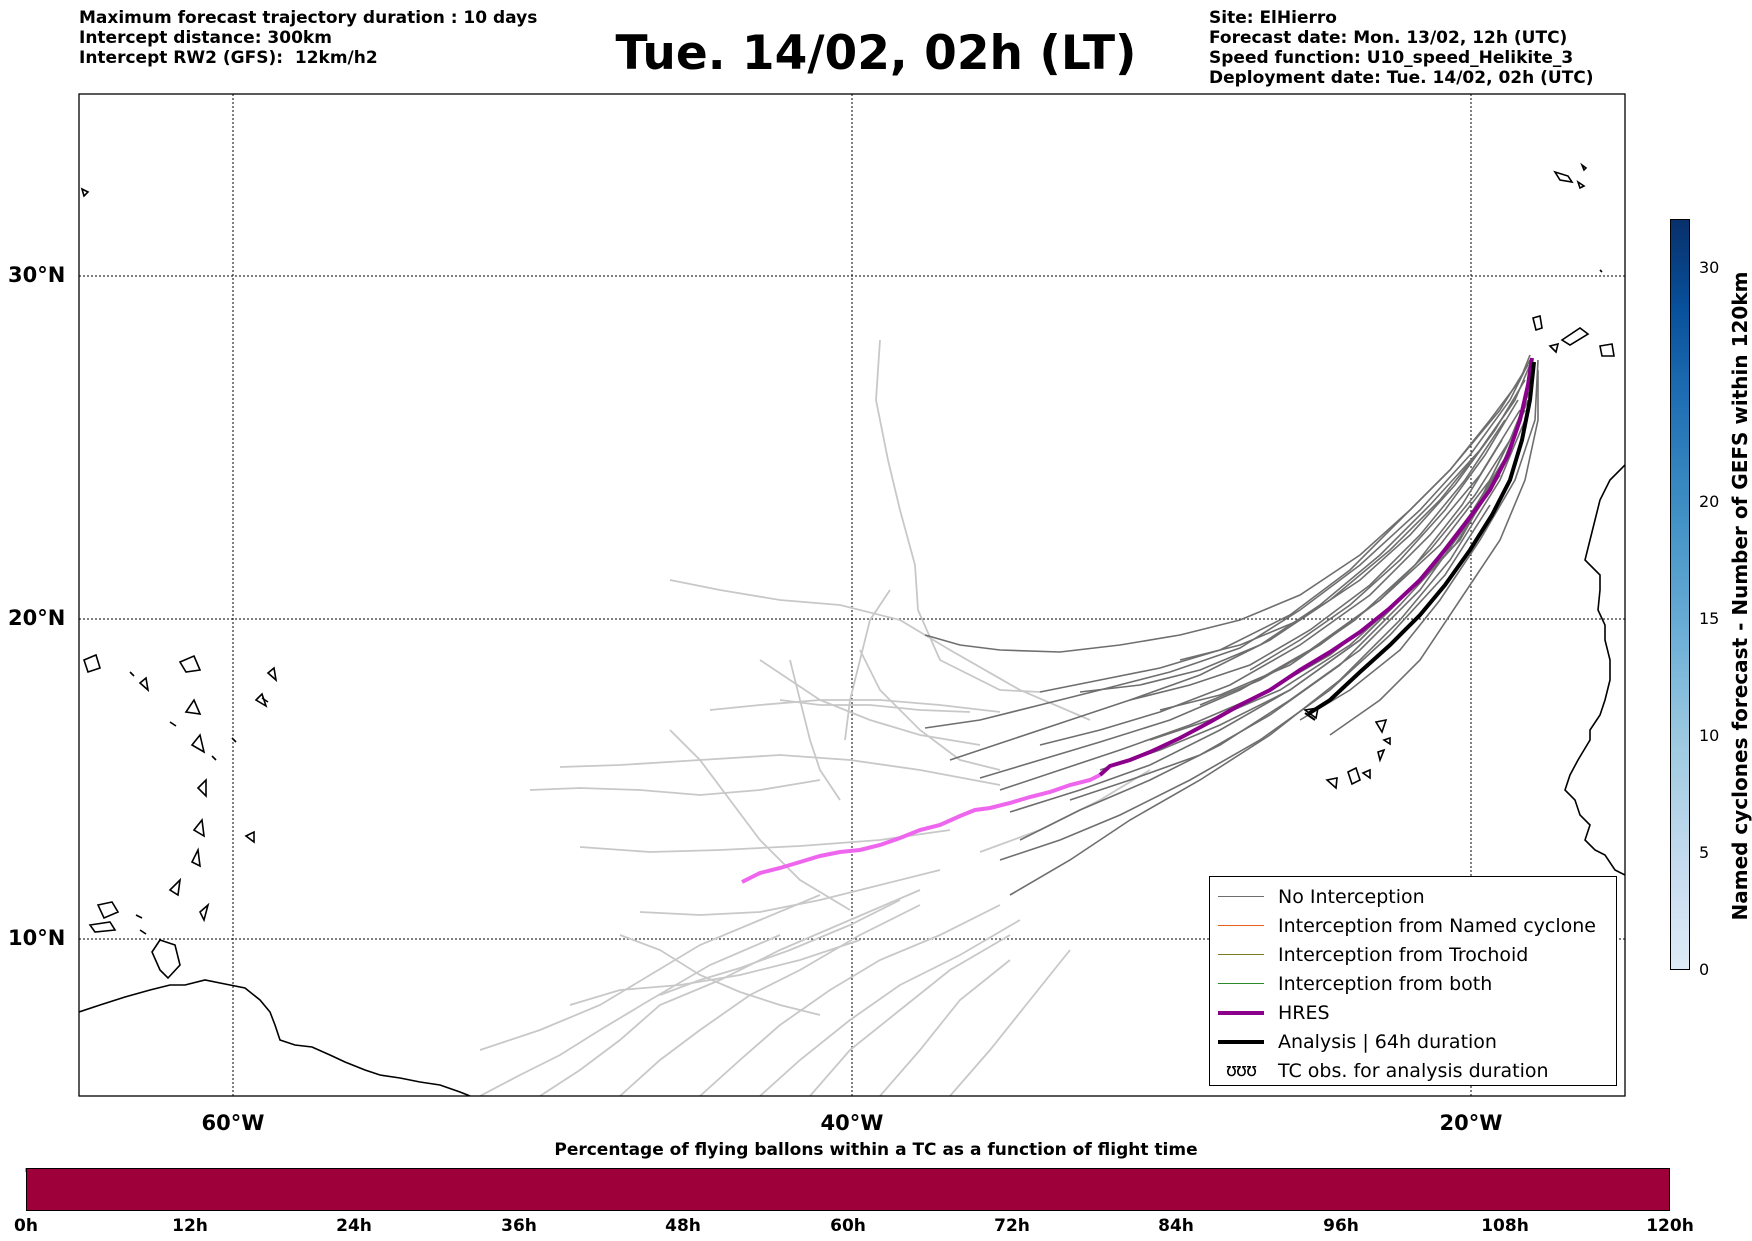 Image resolution: width=1752 pixels, height=1241 pixels. I want to click on legend-swatch-olive-line, so click(1241, 954).